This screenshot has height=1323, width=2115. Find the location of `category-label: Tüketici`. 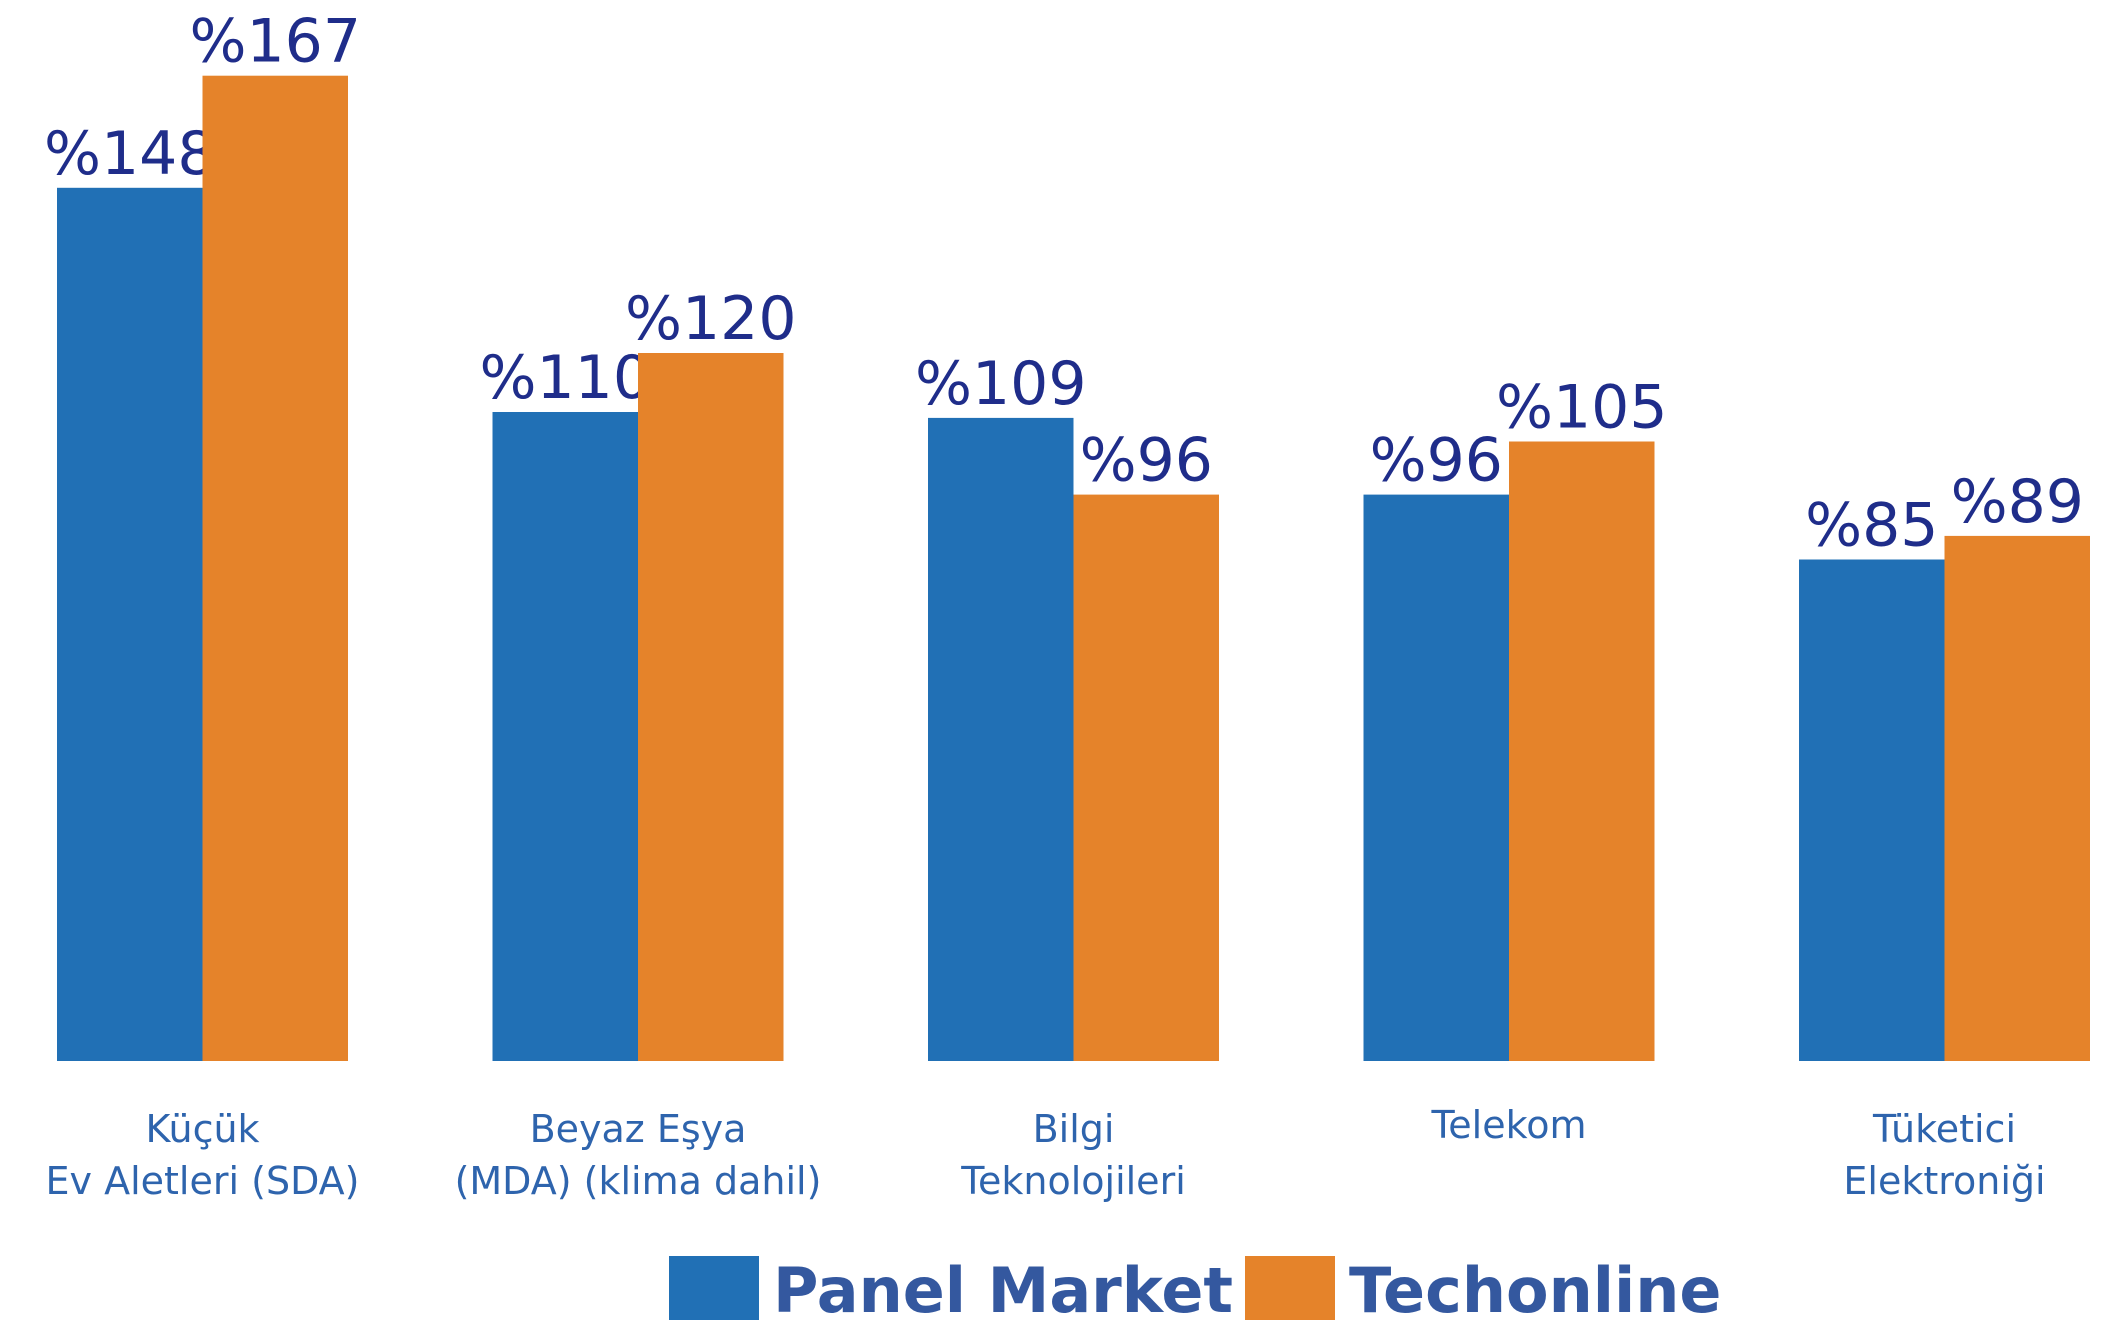

category-label: Tüketici is located at coordinates (1944, 1129).